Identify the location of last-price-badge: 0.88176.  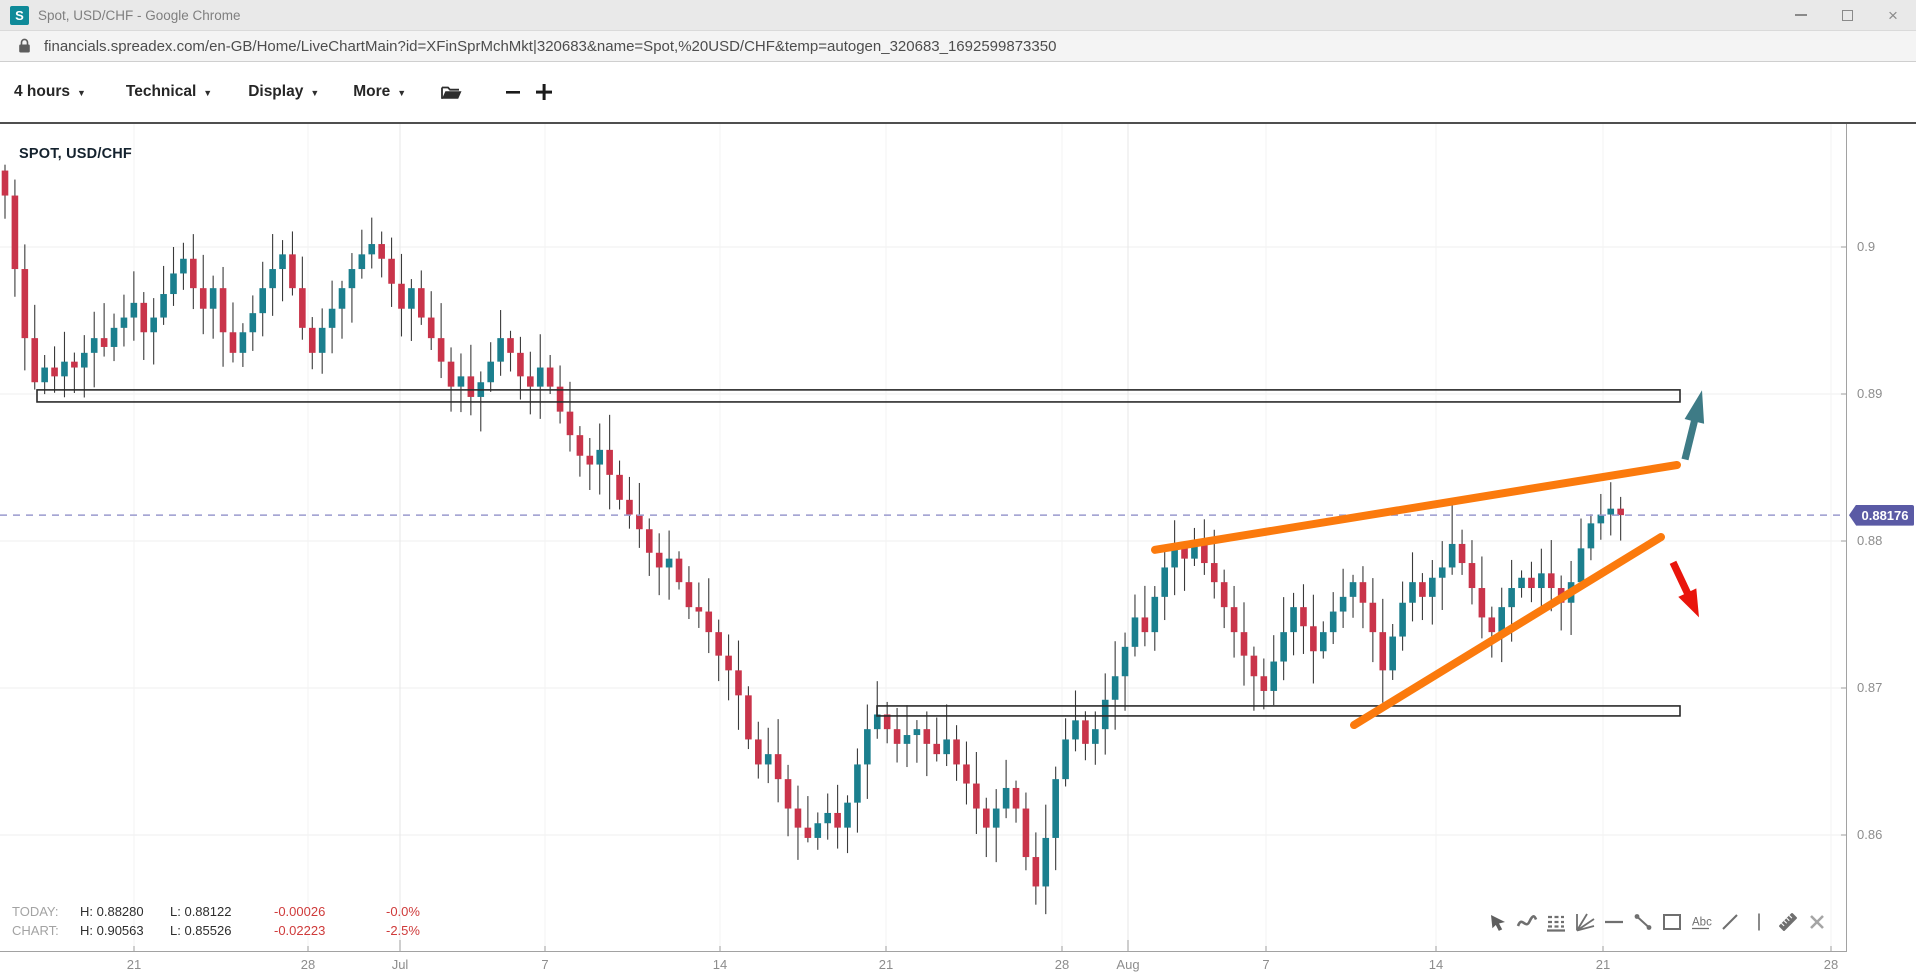
(1881, 515).